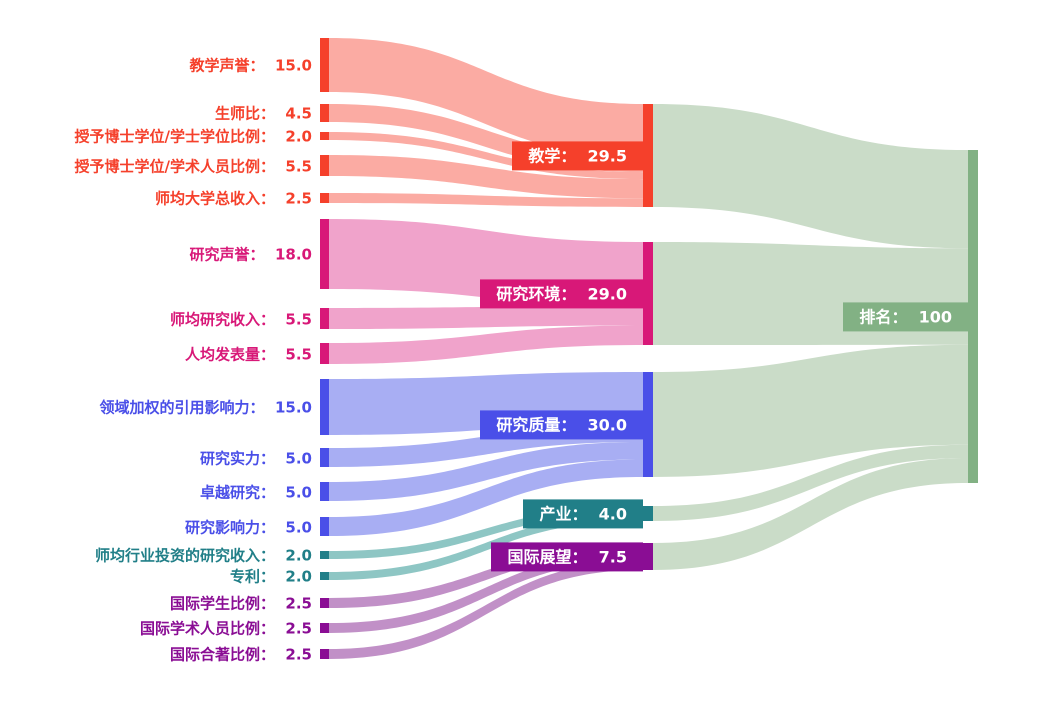 The image size is (1040, 701). Describe the element at coordinates (648, 556) in the screenshot. I see `node-international_outlook` at that location.